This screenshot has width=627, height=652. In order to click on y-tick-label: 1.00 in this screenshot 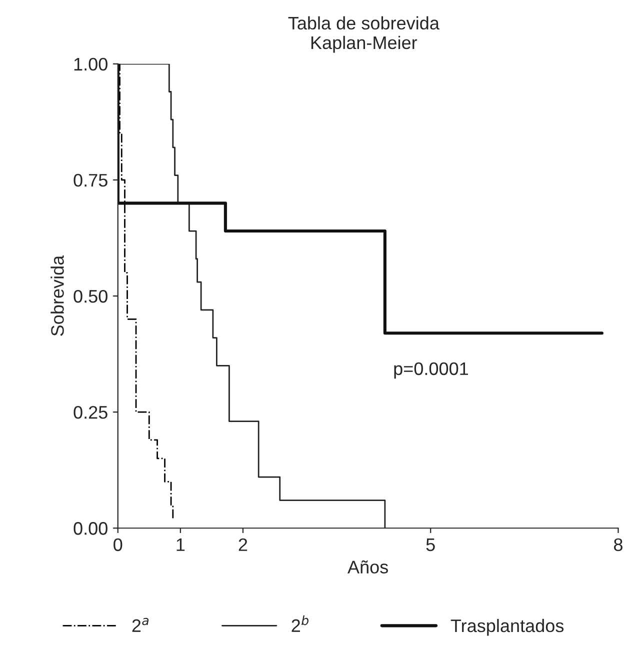, I will do `click(91, 64)`.